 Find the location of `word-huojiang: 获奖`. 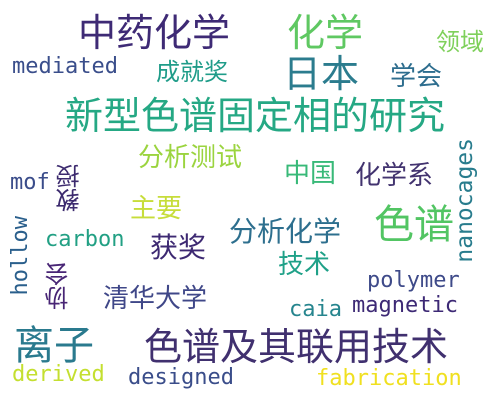

word-huojiang: 获奖 is located at coordinates (178, 247).